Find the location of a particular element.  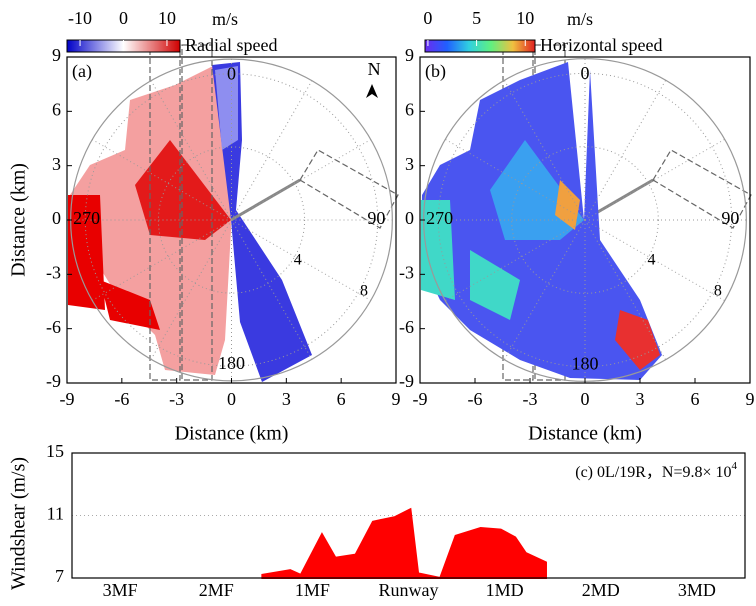

x-tick-label: 2MF is located at coordinates (216, 590).